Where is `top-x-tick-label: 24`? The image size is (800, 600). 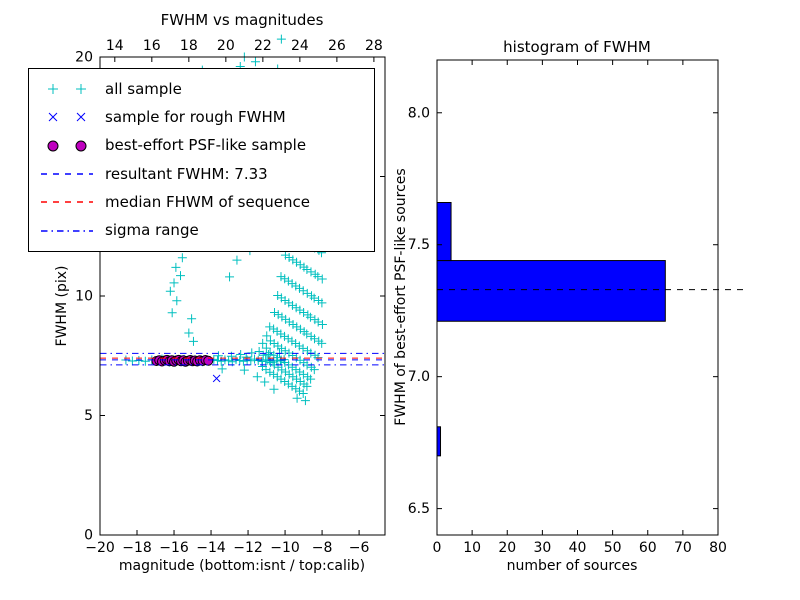 top-x-tick-label: 24 is located at coordinates (300, 46).